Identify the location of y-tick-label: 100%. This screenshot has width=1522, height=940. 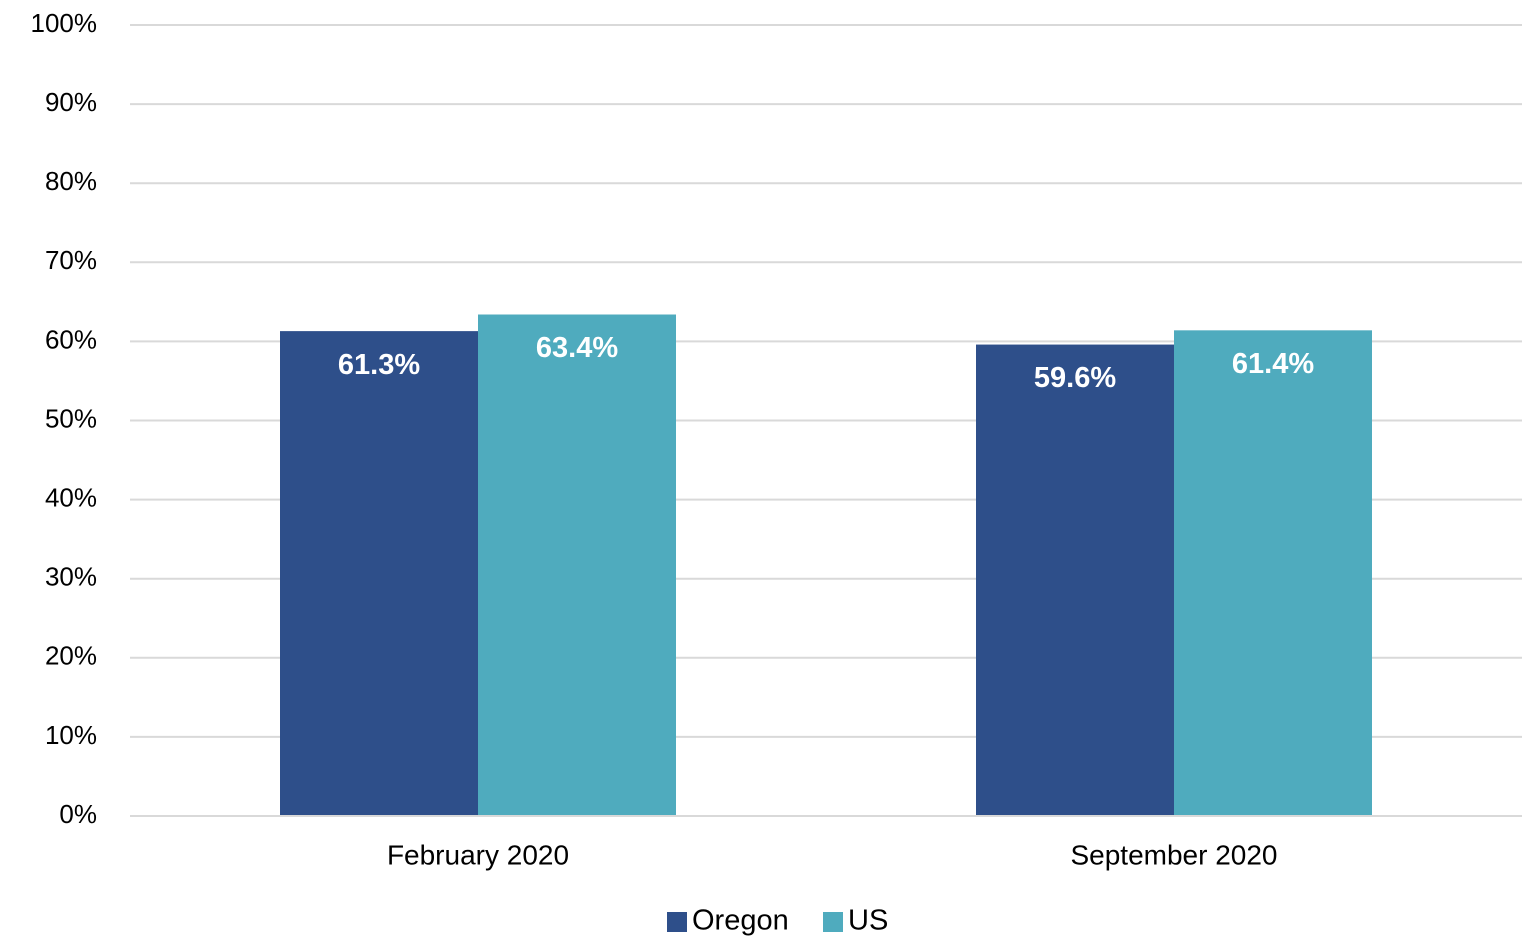
(64, 23).